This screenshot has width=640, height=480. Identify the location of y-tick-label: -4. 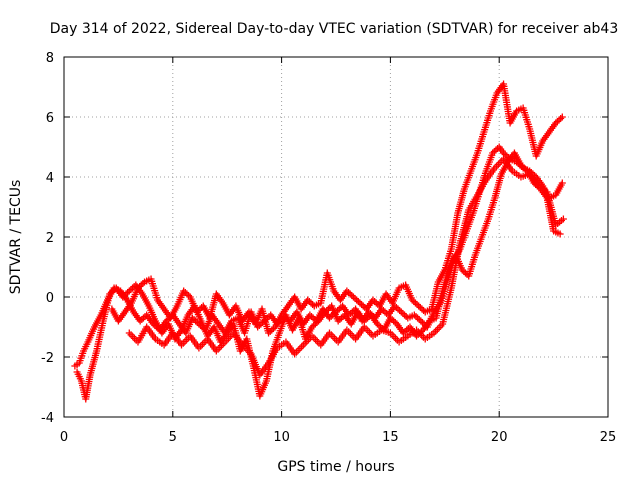
(47, 418).